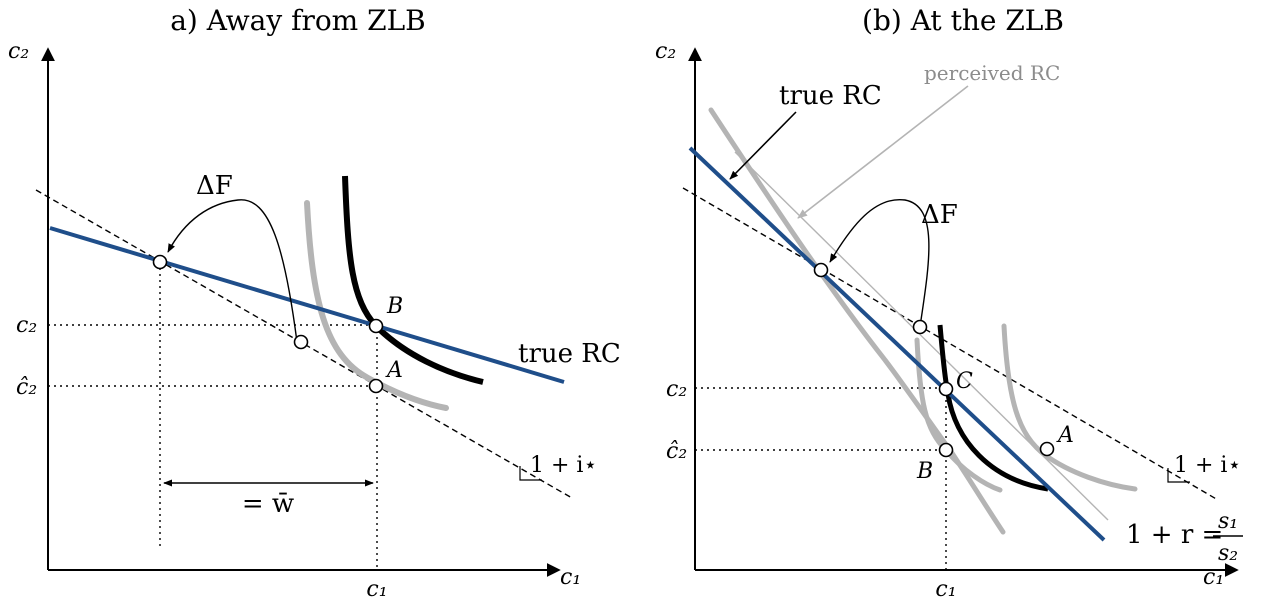  Describe the element at coordinates (945, 589) in the screenshot. I see `panel-b-tick-c1: c₁` at that location.